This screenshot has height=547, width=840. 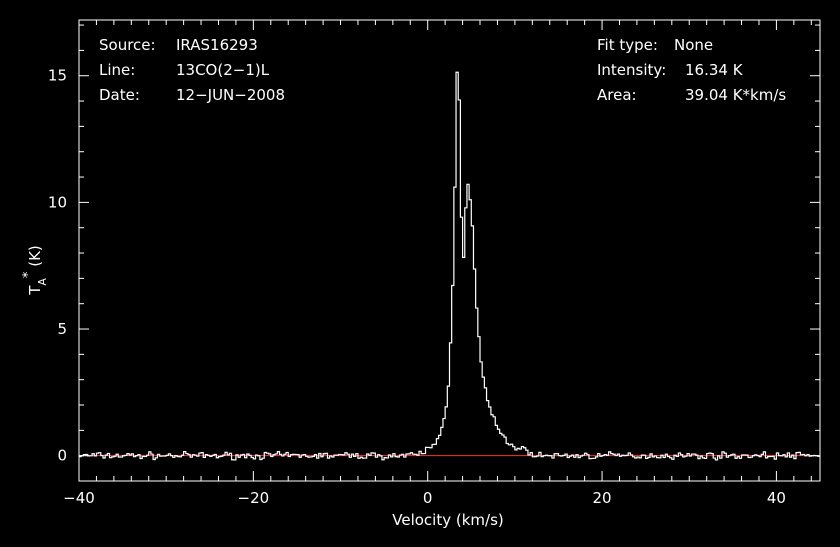 I want to click on y-tick-label: 0, so click(x=62, y=456).